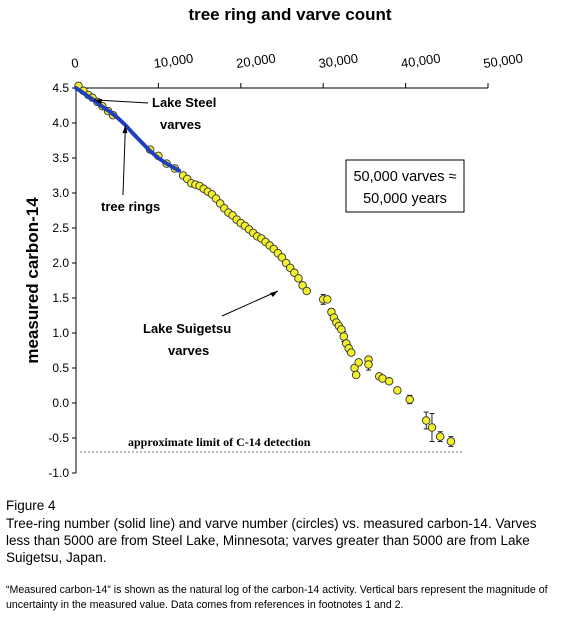 This screenshot has width=568, height=625. Describe the element at coordinates (60, 298) in the screenshot. I see `y-tick-label: 1.5` at that location.